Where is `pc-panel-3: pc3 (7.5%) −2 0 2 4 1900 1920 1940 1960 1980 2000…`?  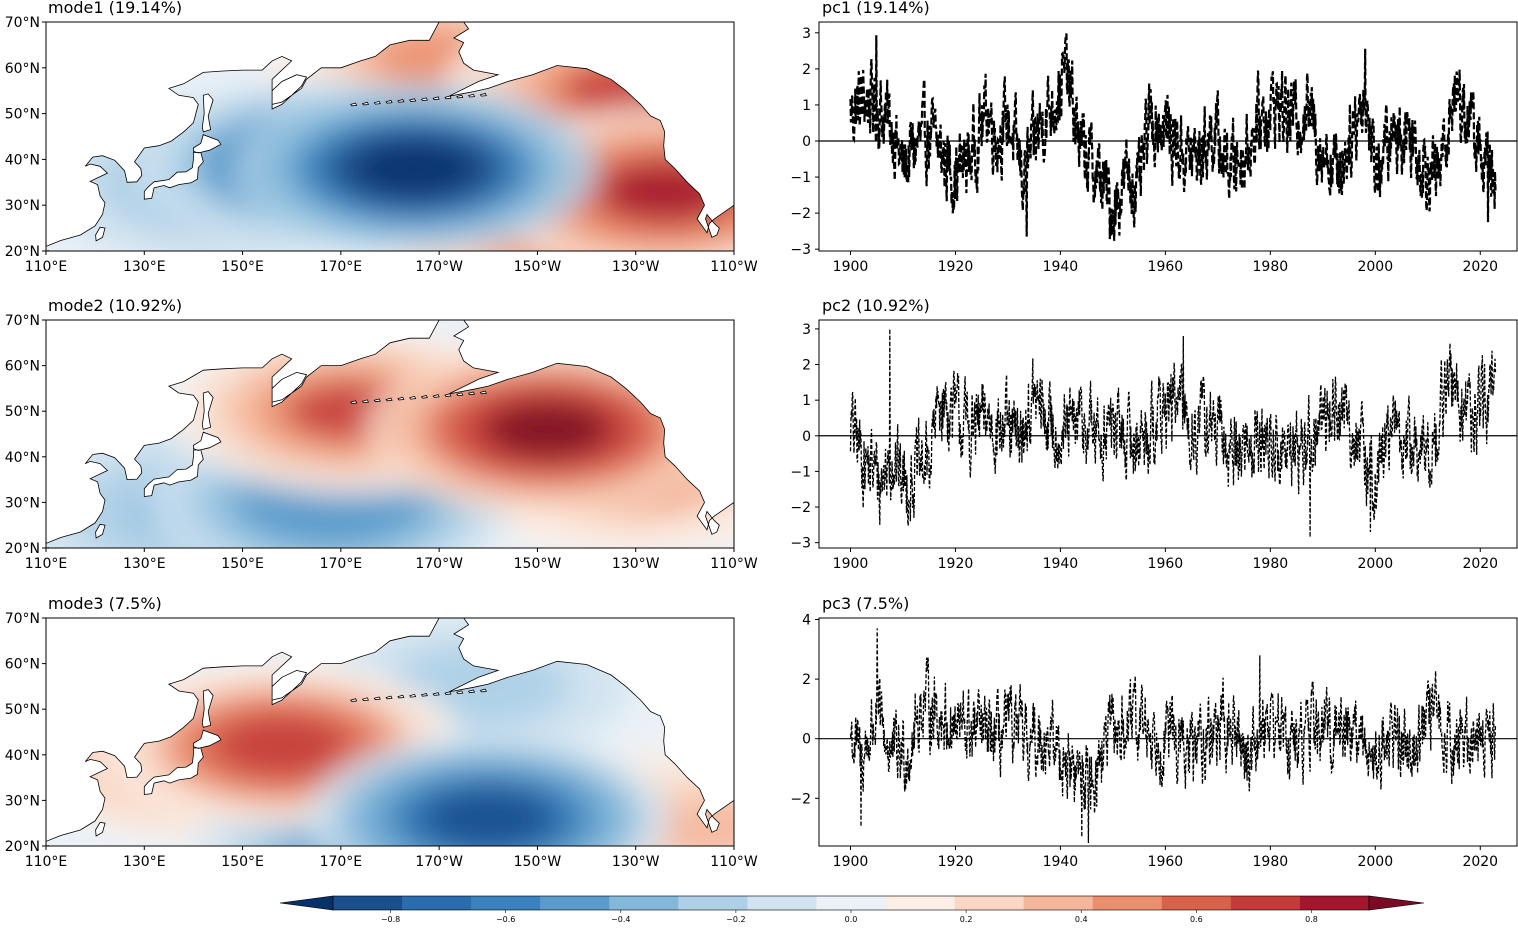
pc-panel-3: pc3 (7.5%) −2 0 2 4 1900 1920 1940 1960 1980 2000… is located at coordinates (1154, 732).